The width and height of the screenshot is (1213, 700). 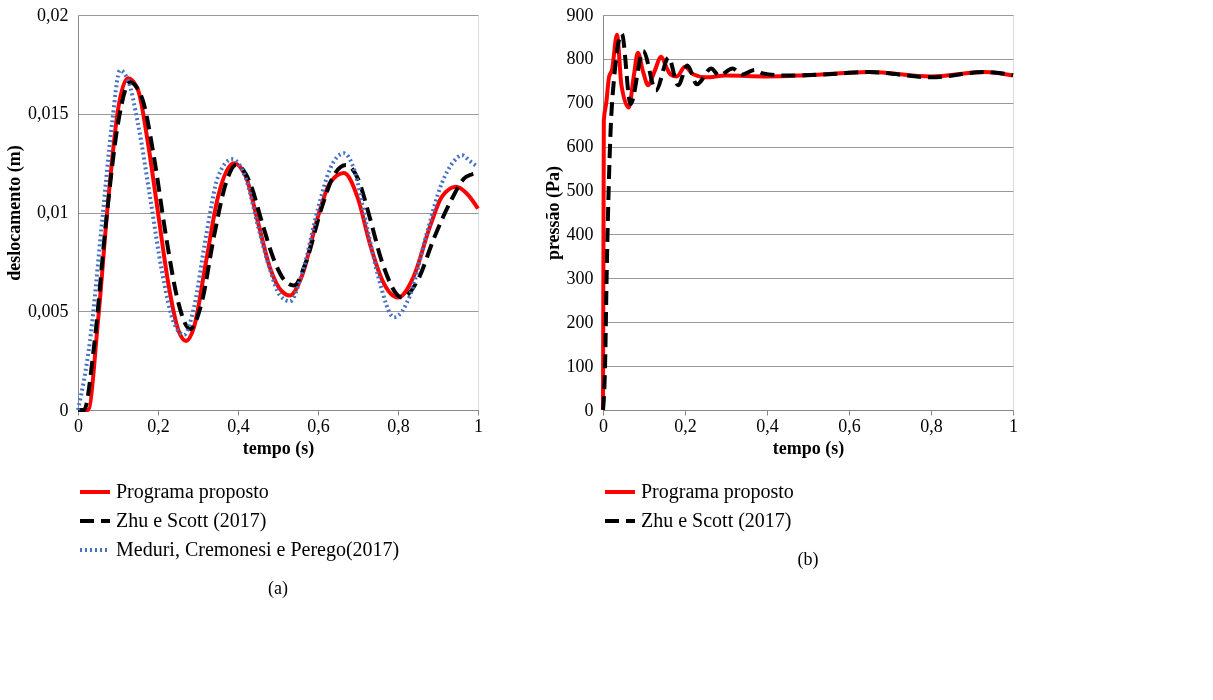 What do you see at coordinates (53, 212) in the screenshot?
I see `y-tick-label: 0,01` at bounding box center [53, 212].